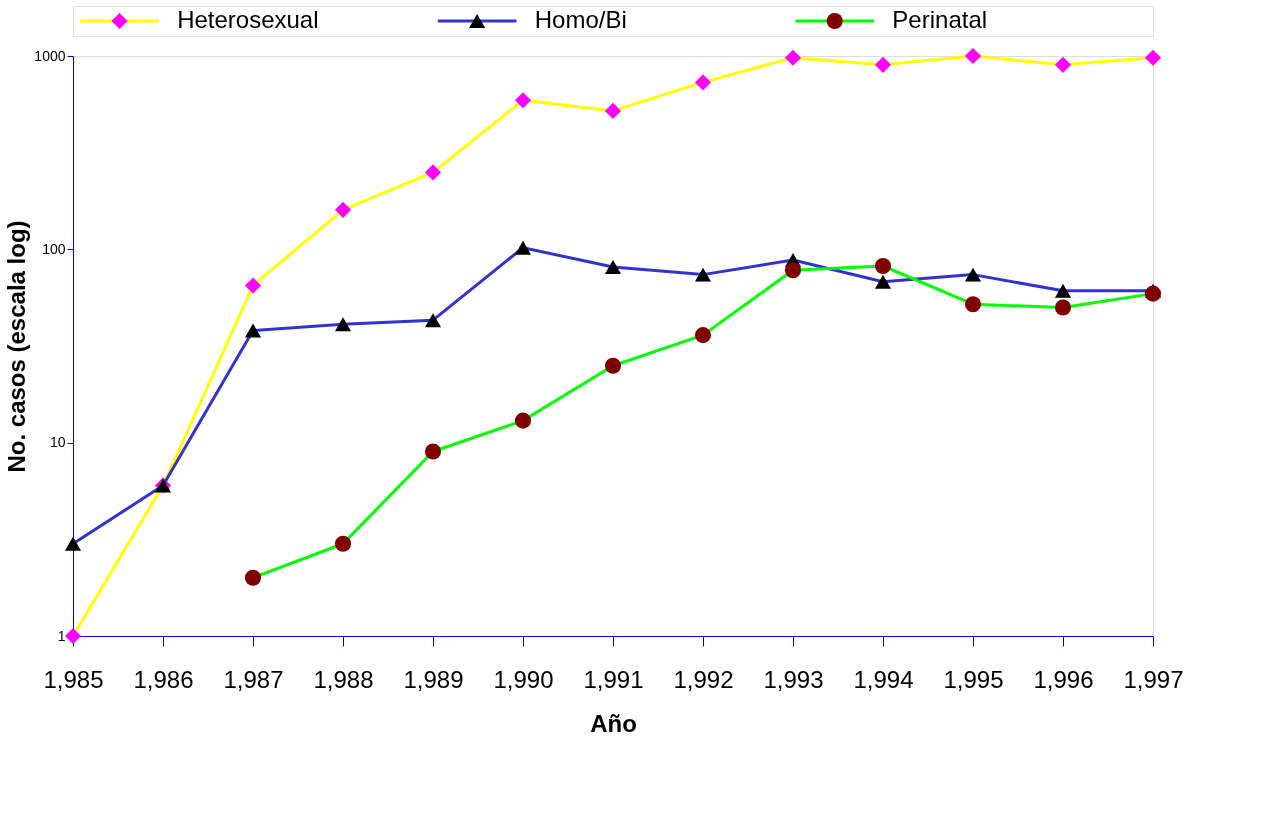 The height and width of the screenshot is (837, 1272). What do you see at coordinates (580, 19) in the screenshot?
I see `legend-label: Homo/Bi` at bounding box center [580, 19].